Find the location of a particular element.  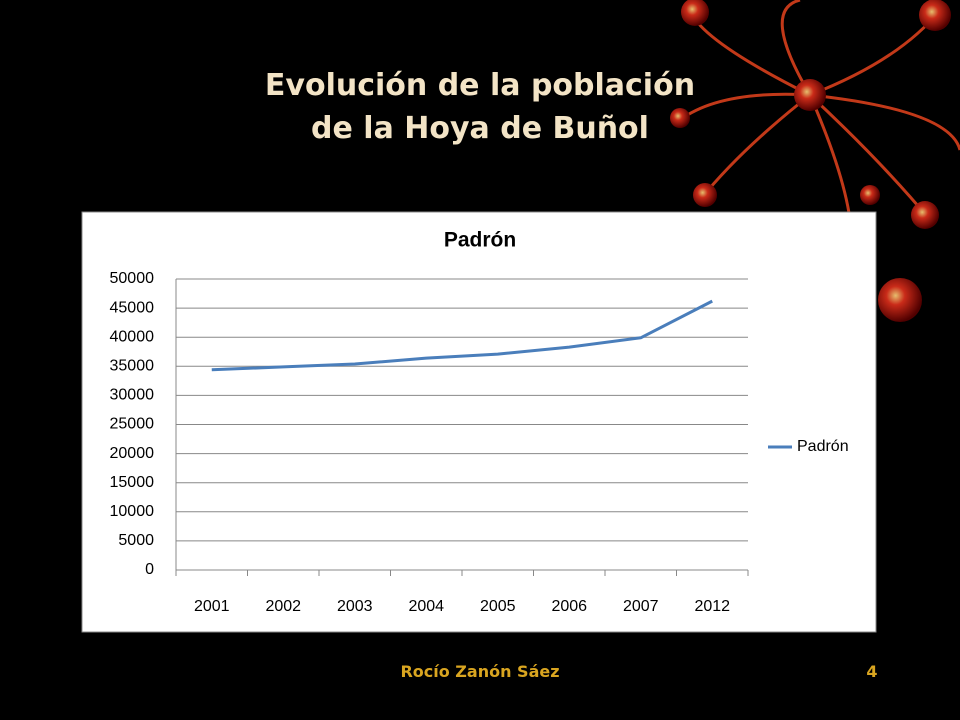

y-tick-label: 5000 is located at coordinates (136, 540).